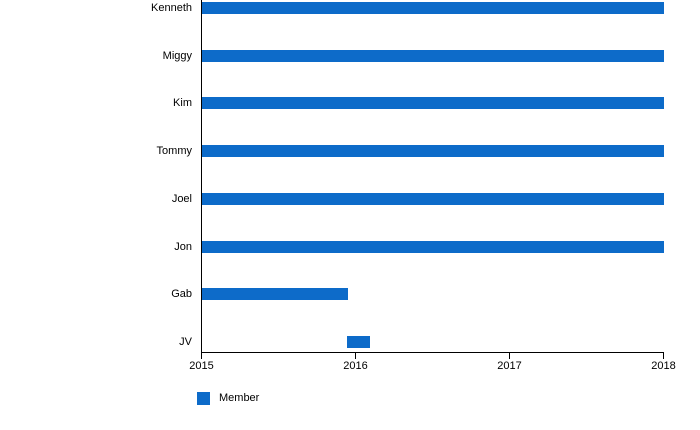  What do you see at coordinates (433, 151) in the screenshot?
I see `bar-tommy` at bounding box center [433, 151].